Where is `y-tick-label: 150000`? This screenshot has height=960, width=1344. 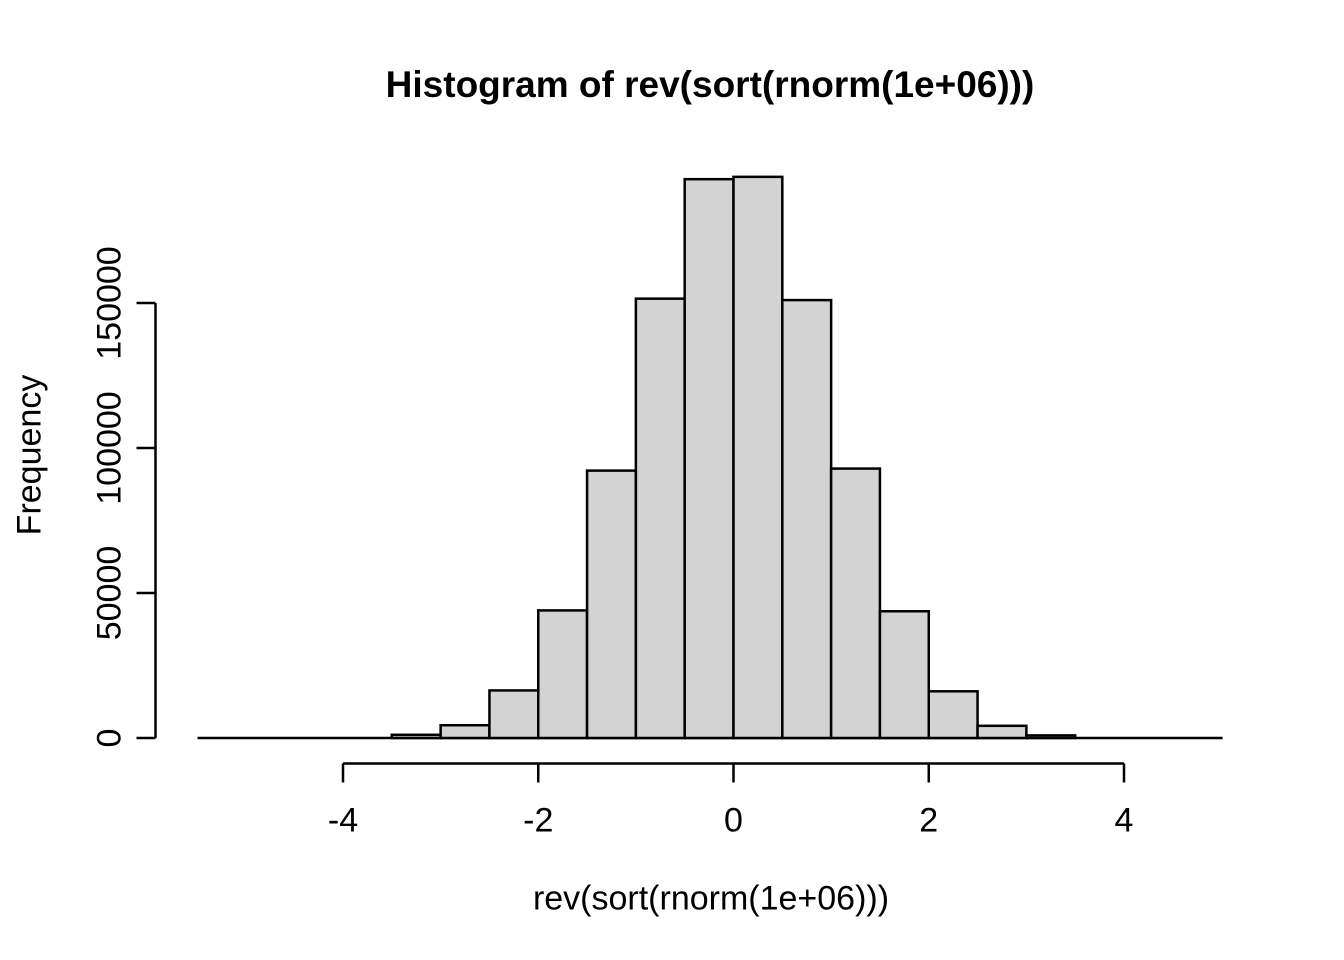 y-tick-label: 150000 is located at coordinates (109, 303).